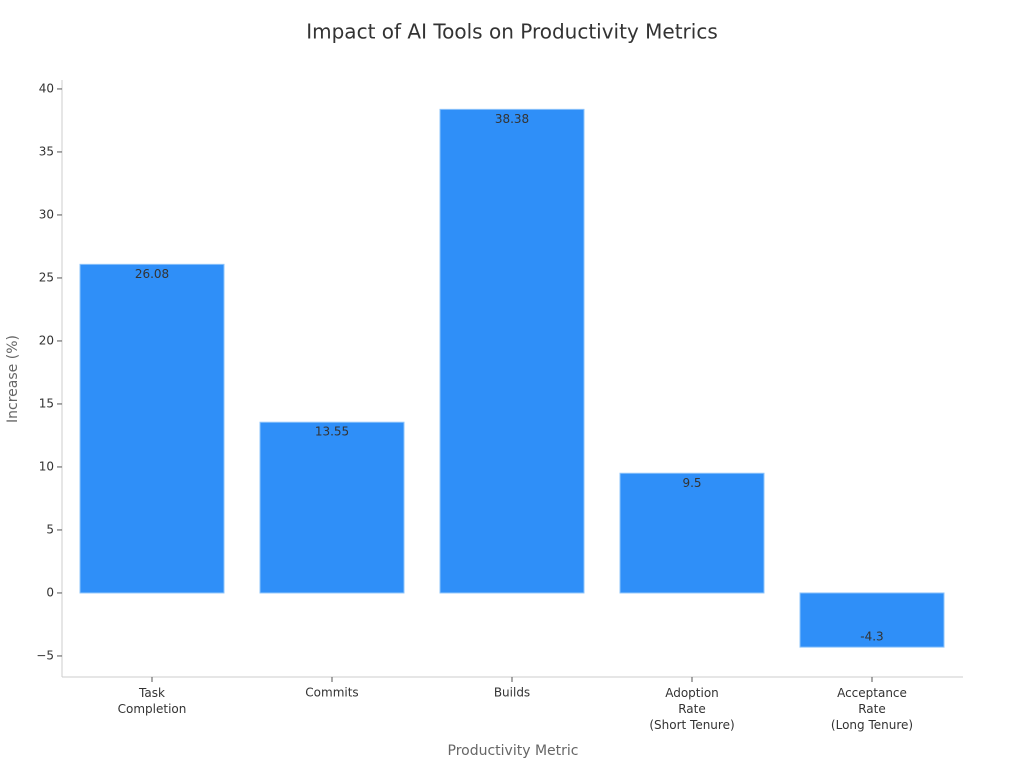  Describe the element at coordinates (691, 483) in the screenshot. I see `value-label: 9.5` at that location.